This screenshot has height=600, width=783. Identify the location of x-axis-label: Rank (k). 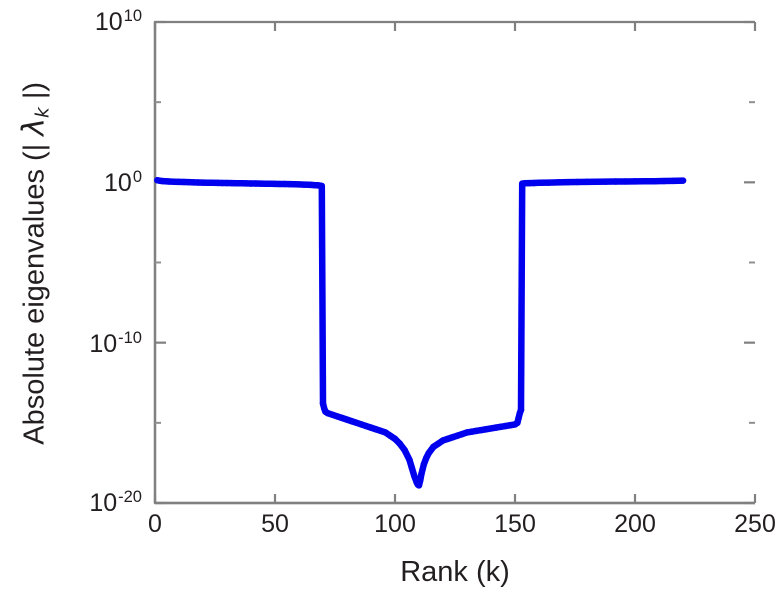
(455, 572).